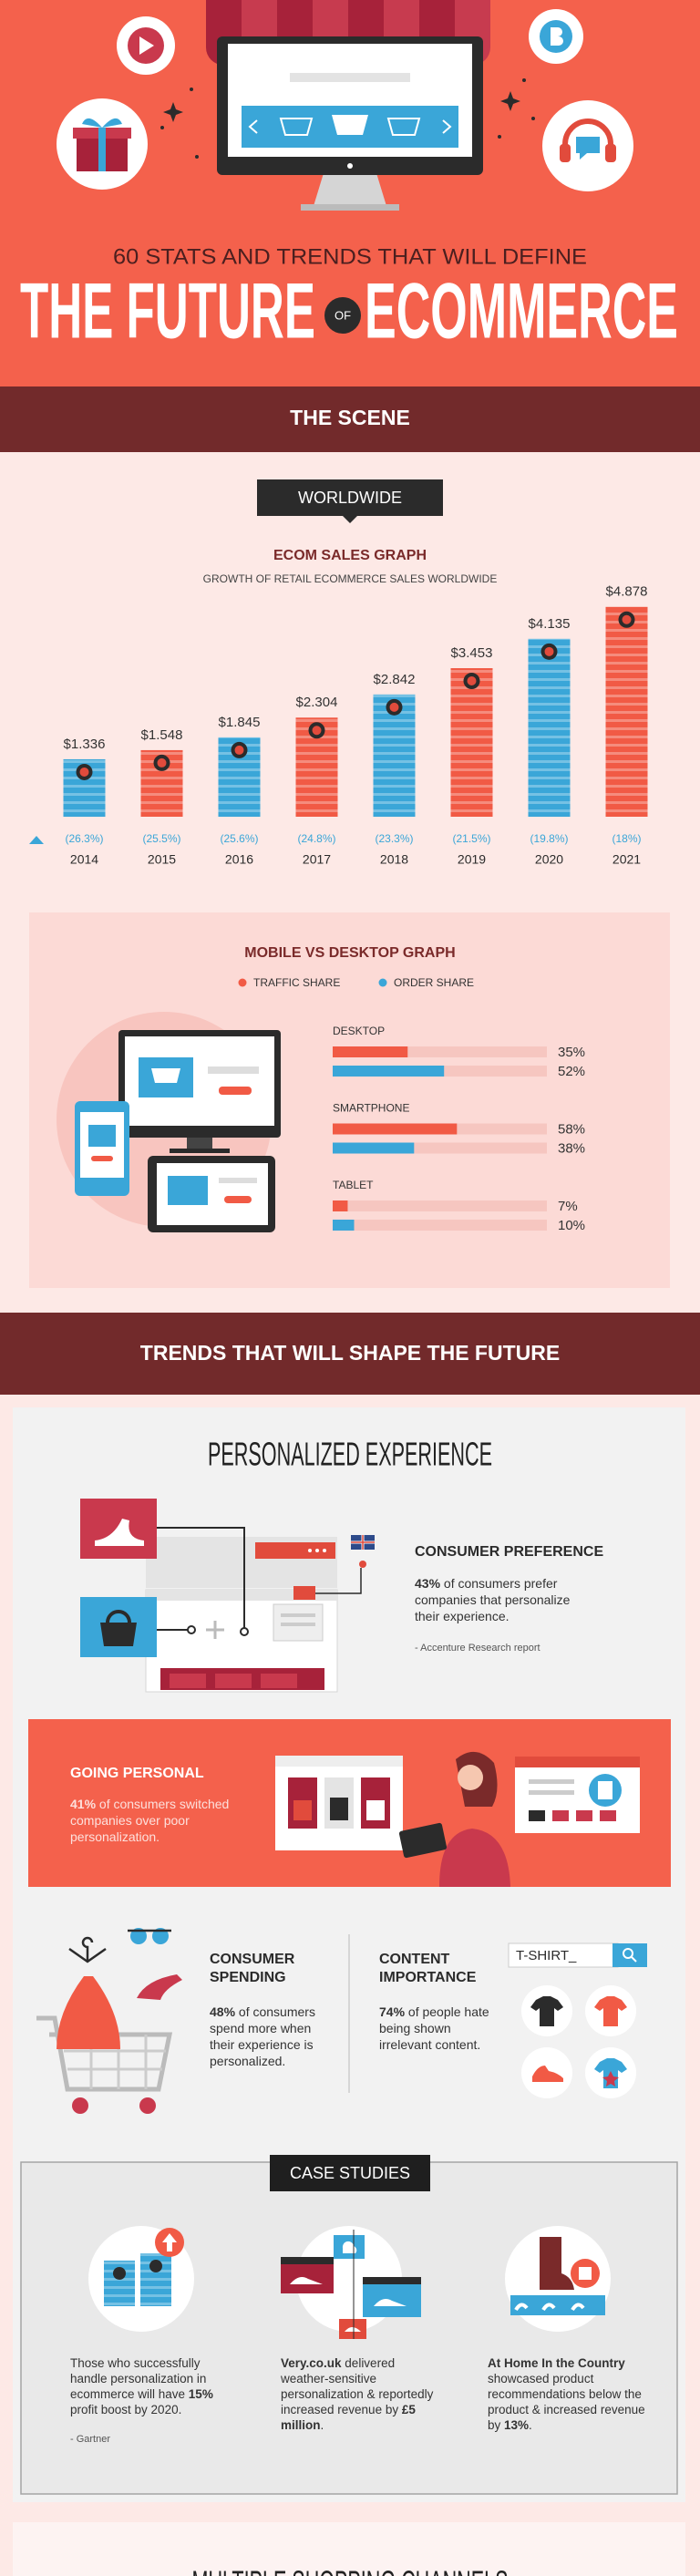 Image resolution: width=700 pixels, height=2576 pixels. Describe the element at coordinates (517, 2425) in the screenshot. I see `bold-text: 13%` at that location.